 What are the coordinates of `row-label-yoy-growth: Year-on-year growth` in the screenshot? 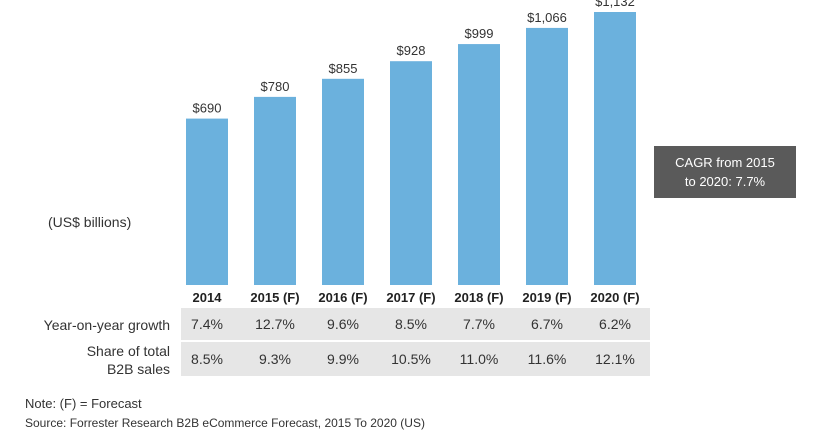 It's located at (85, 325).